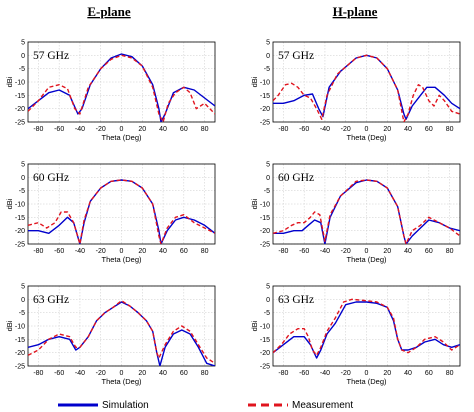 The width and height of the screenshot is (474, 412). What do you see at coordinates (355, 11) in the screenshot?
I see `h-plane-title: H-plane` at bounding box center [355, 11].